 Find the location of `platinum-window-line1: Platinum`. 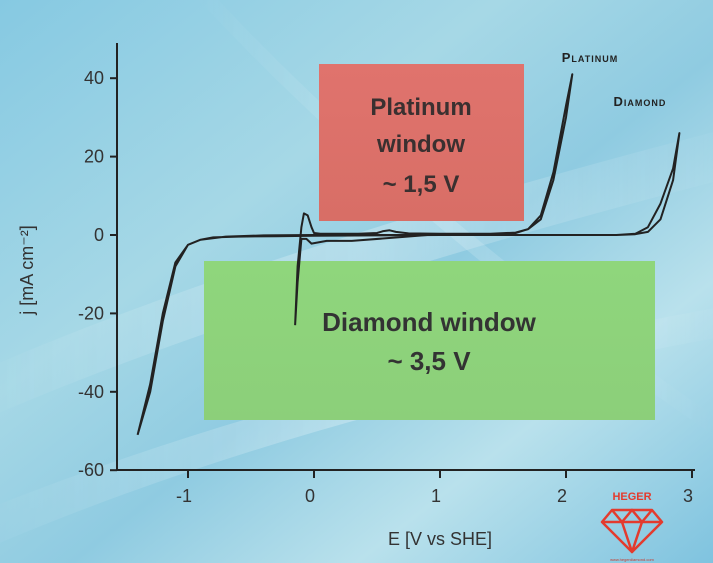

platinum-window-line1: Platinum is located at coordinates (420, 107).